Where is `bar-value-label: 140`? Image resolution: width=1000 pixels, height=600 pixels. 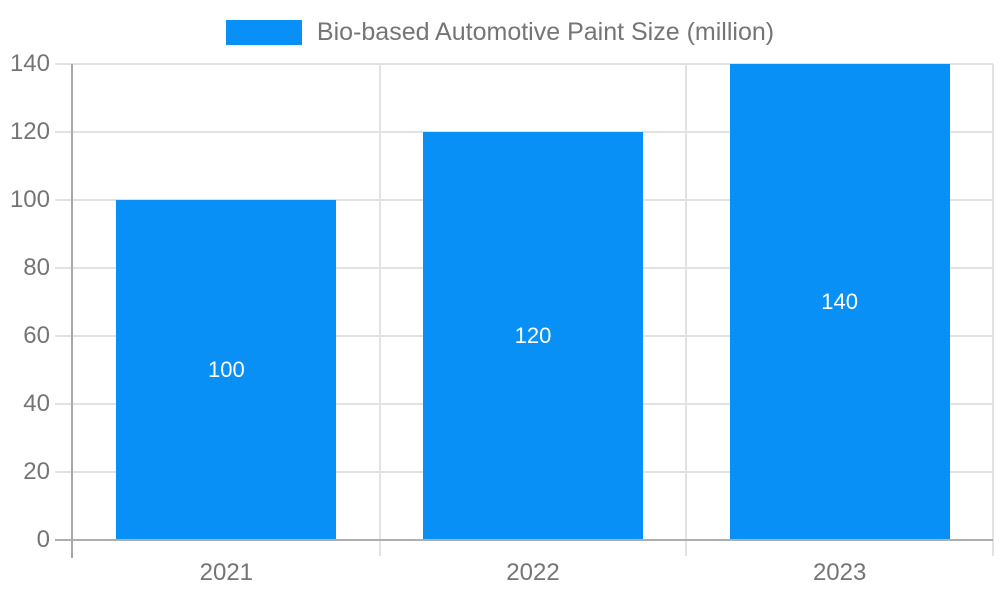 bar-value-label: 140 is located at coordinates (840, 301).